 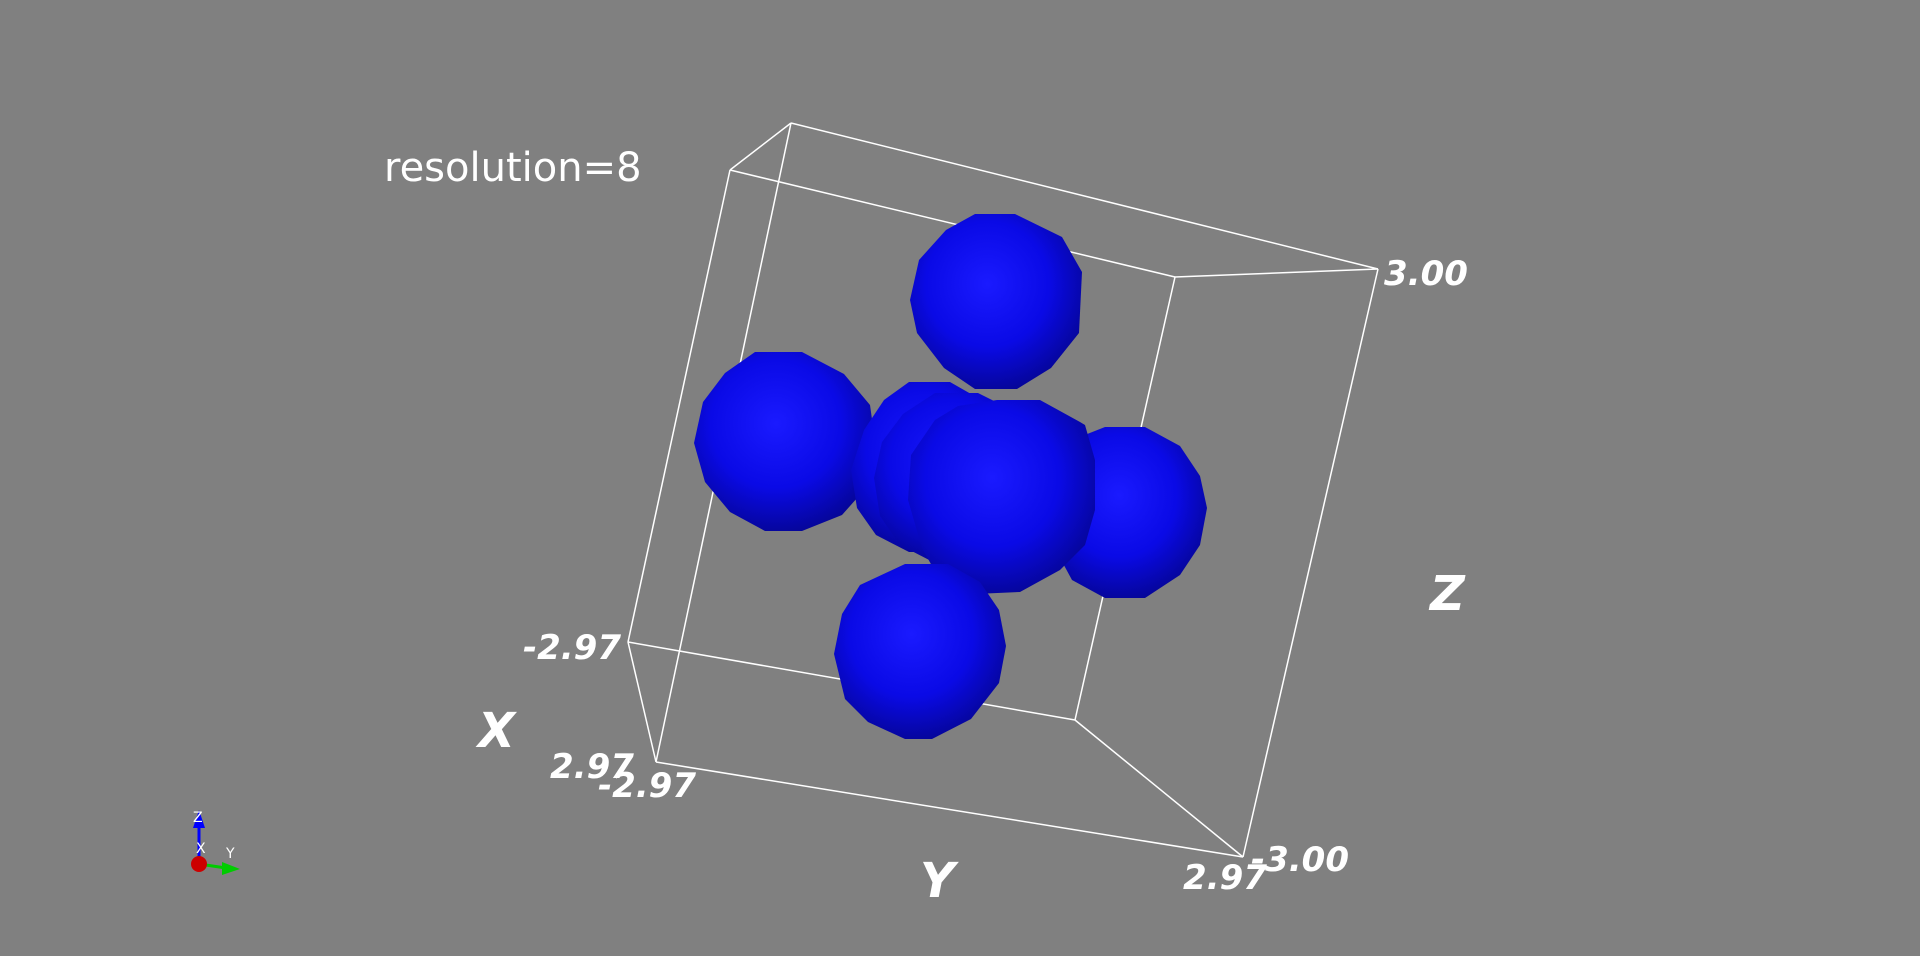 I want to click on x-axis-marker, so click(x=199, y=864).